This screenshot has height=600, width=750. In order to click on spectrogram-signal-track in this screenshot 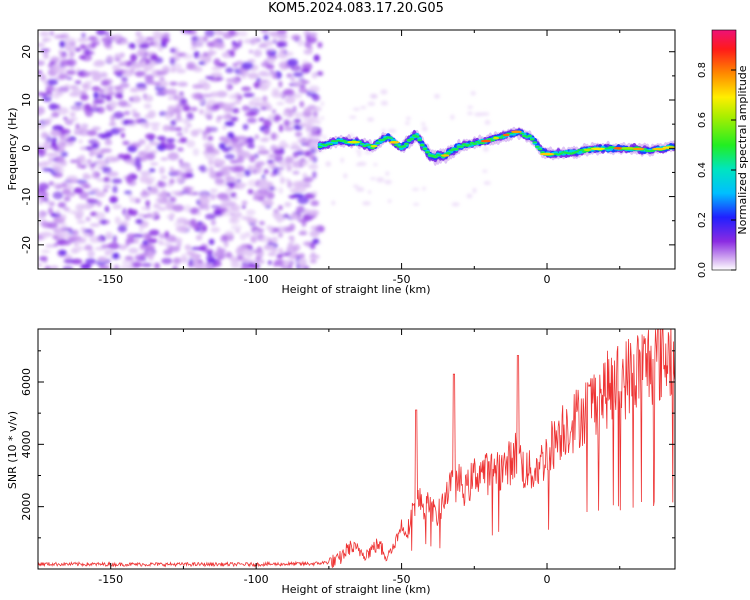, I will do `click(496, 146)`.